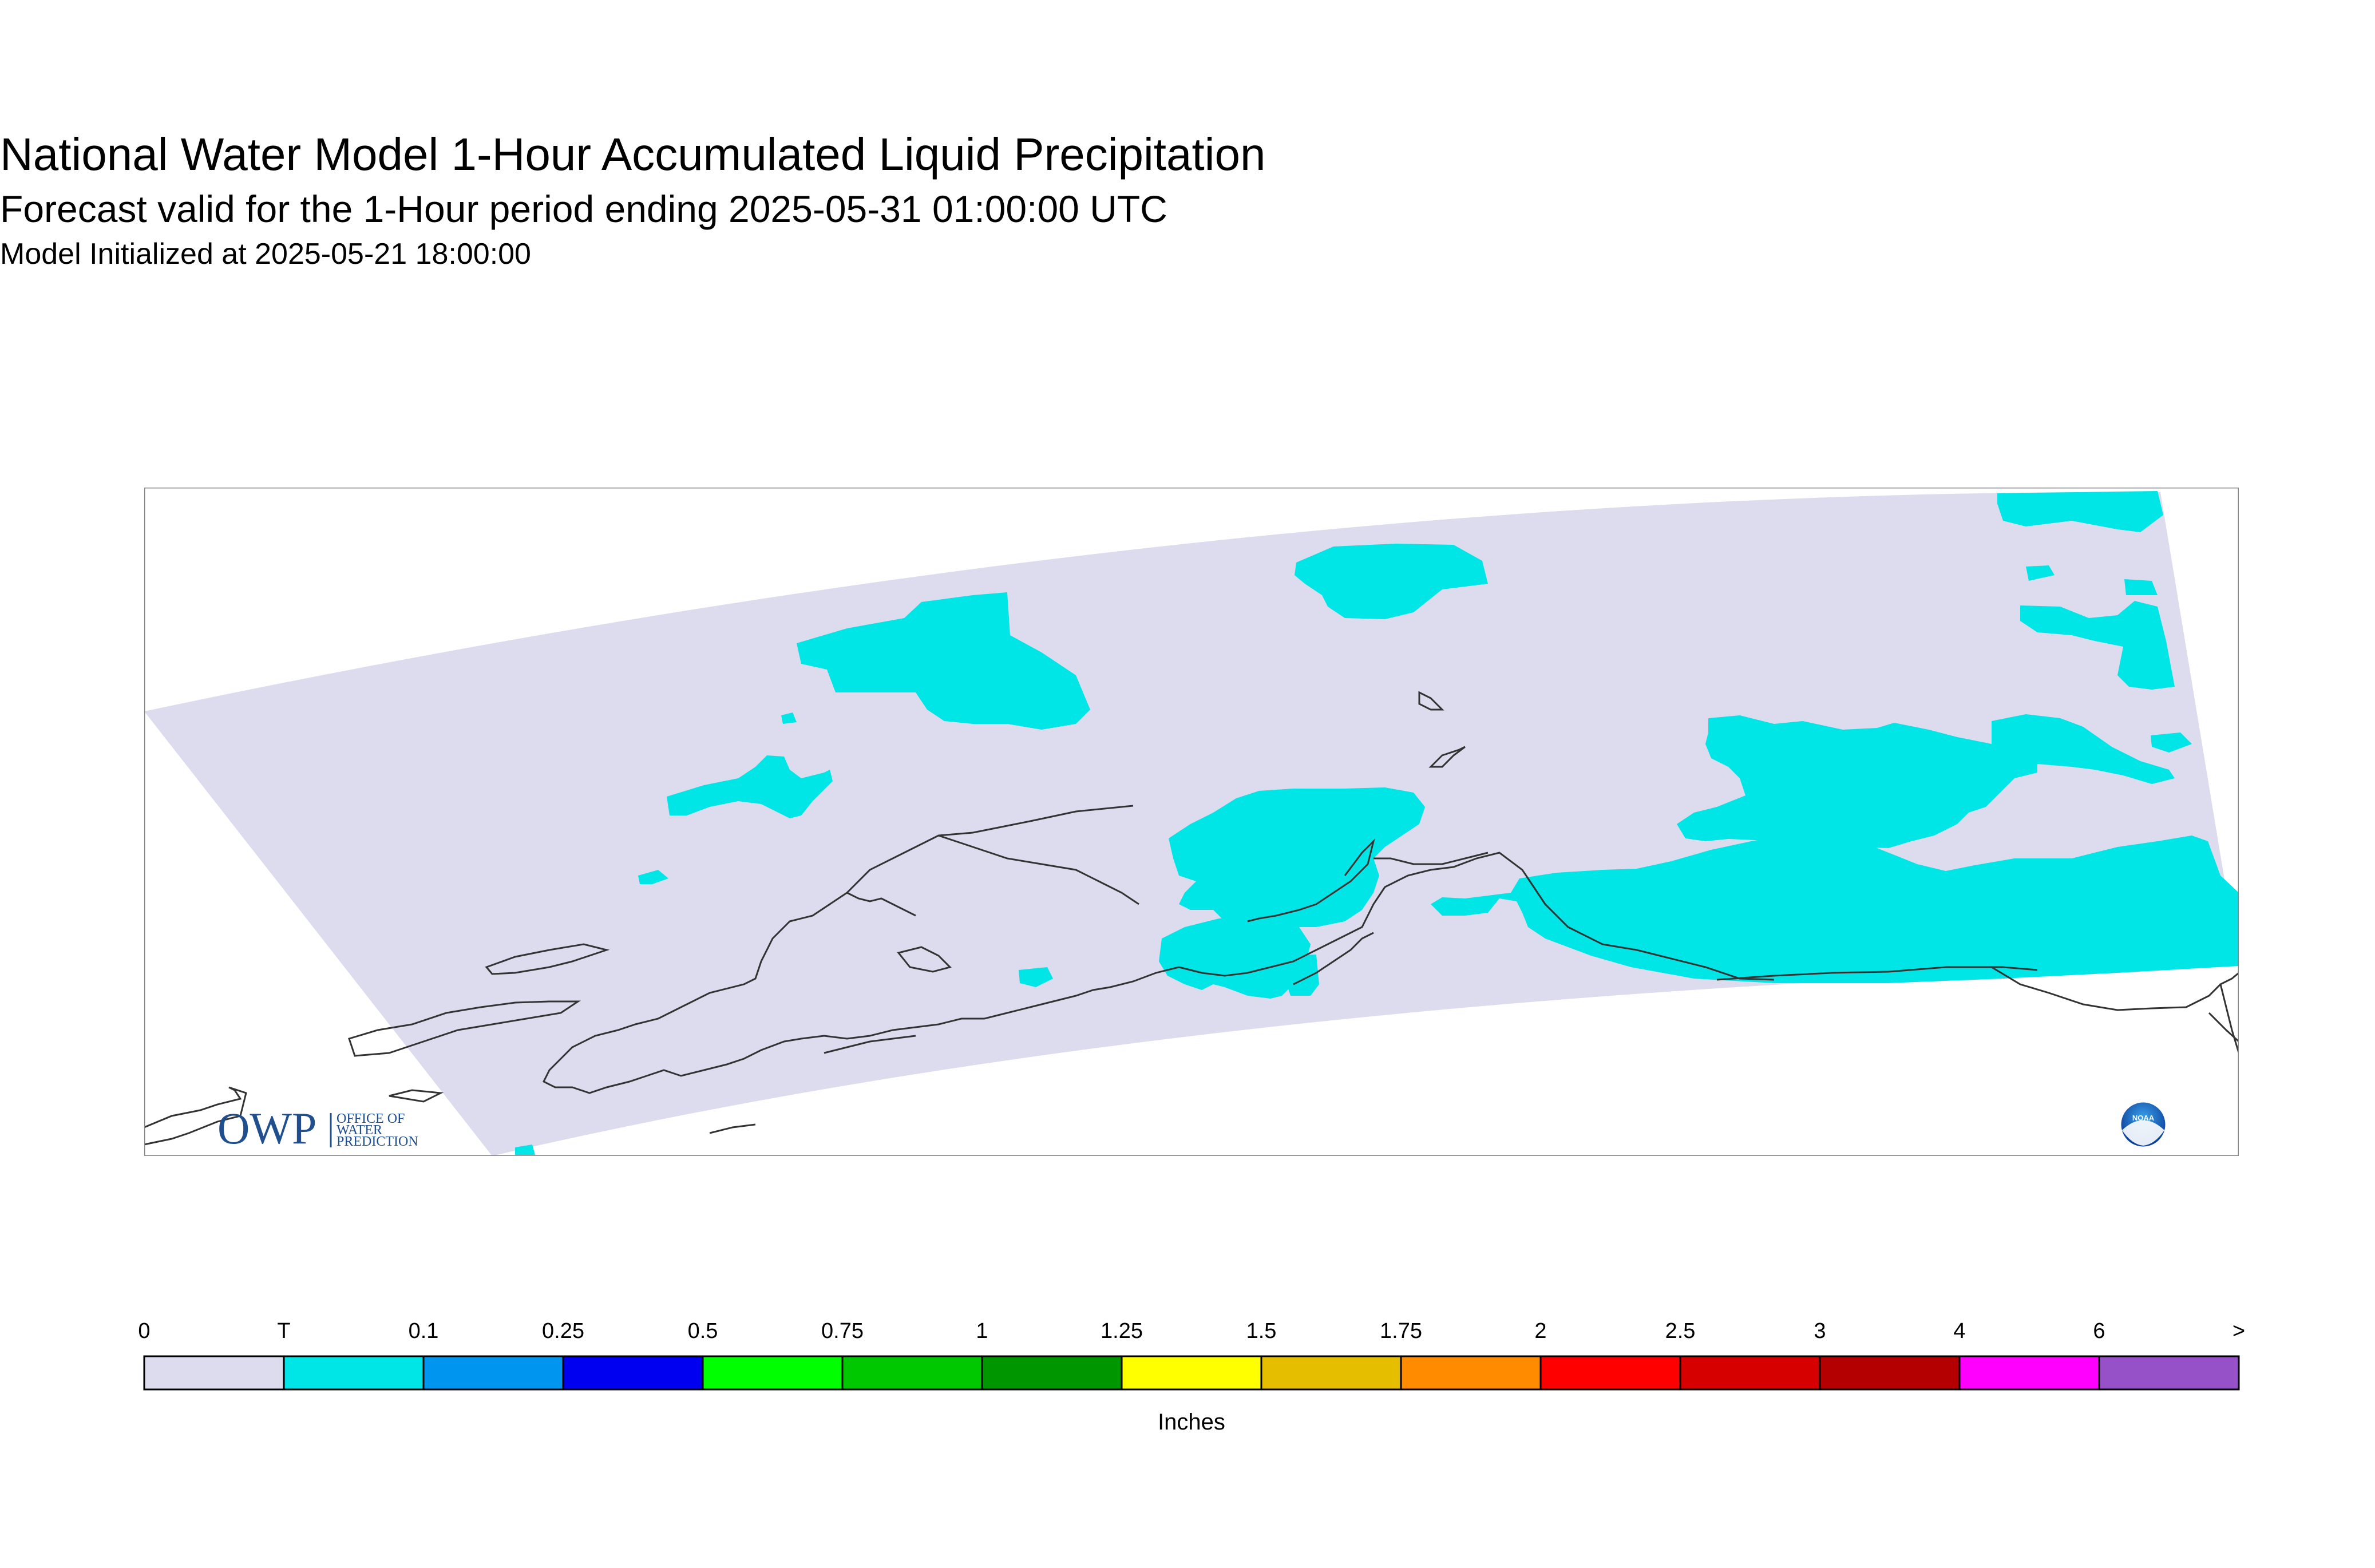  I want to click on owp-logo-line1: OFFICE OF, so click(371, 1118).